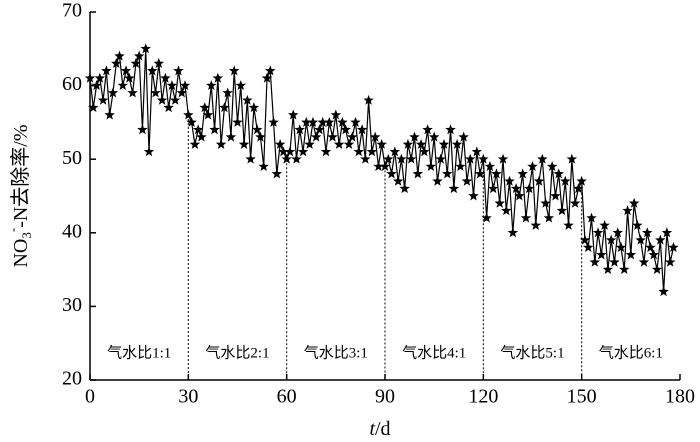 The image size is (700, 442). What do you see at coordinates (72, 231) in the screenshot?
I see `y-tick-label: 40` at bounding box center [72, 231].